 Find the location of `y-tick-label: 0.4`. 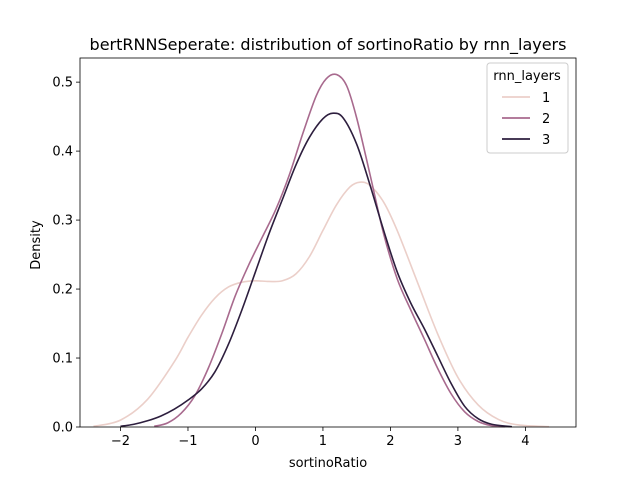

y-tick-label: 0.4 is located at coordinates (62, 152).